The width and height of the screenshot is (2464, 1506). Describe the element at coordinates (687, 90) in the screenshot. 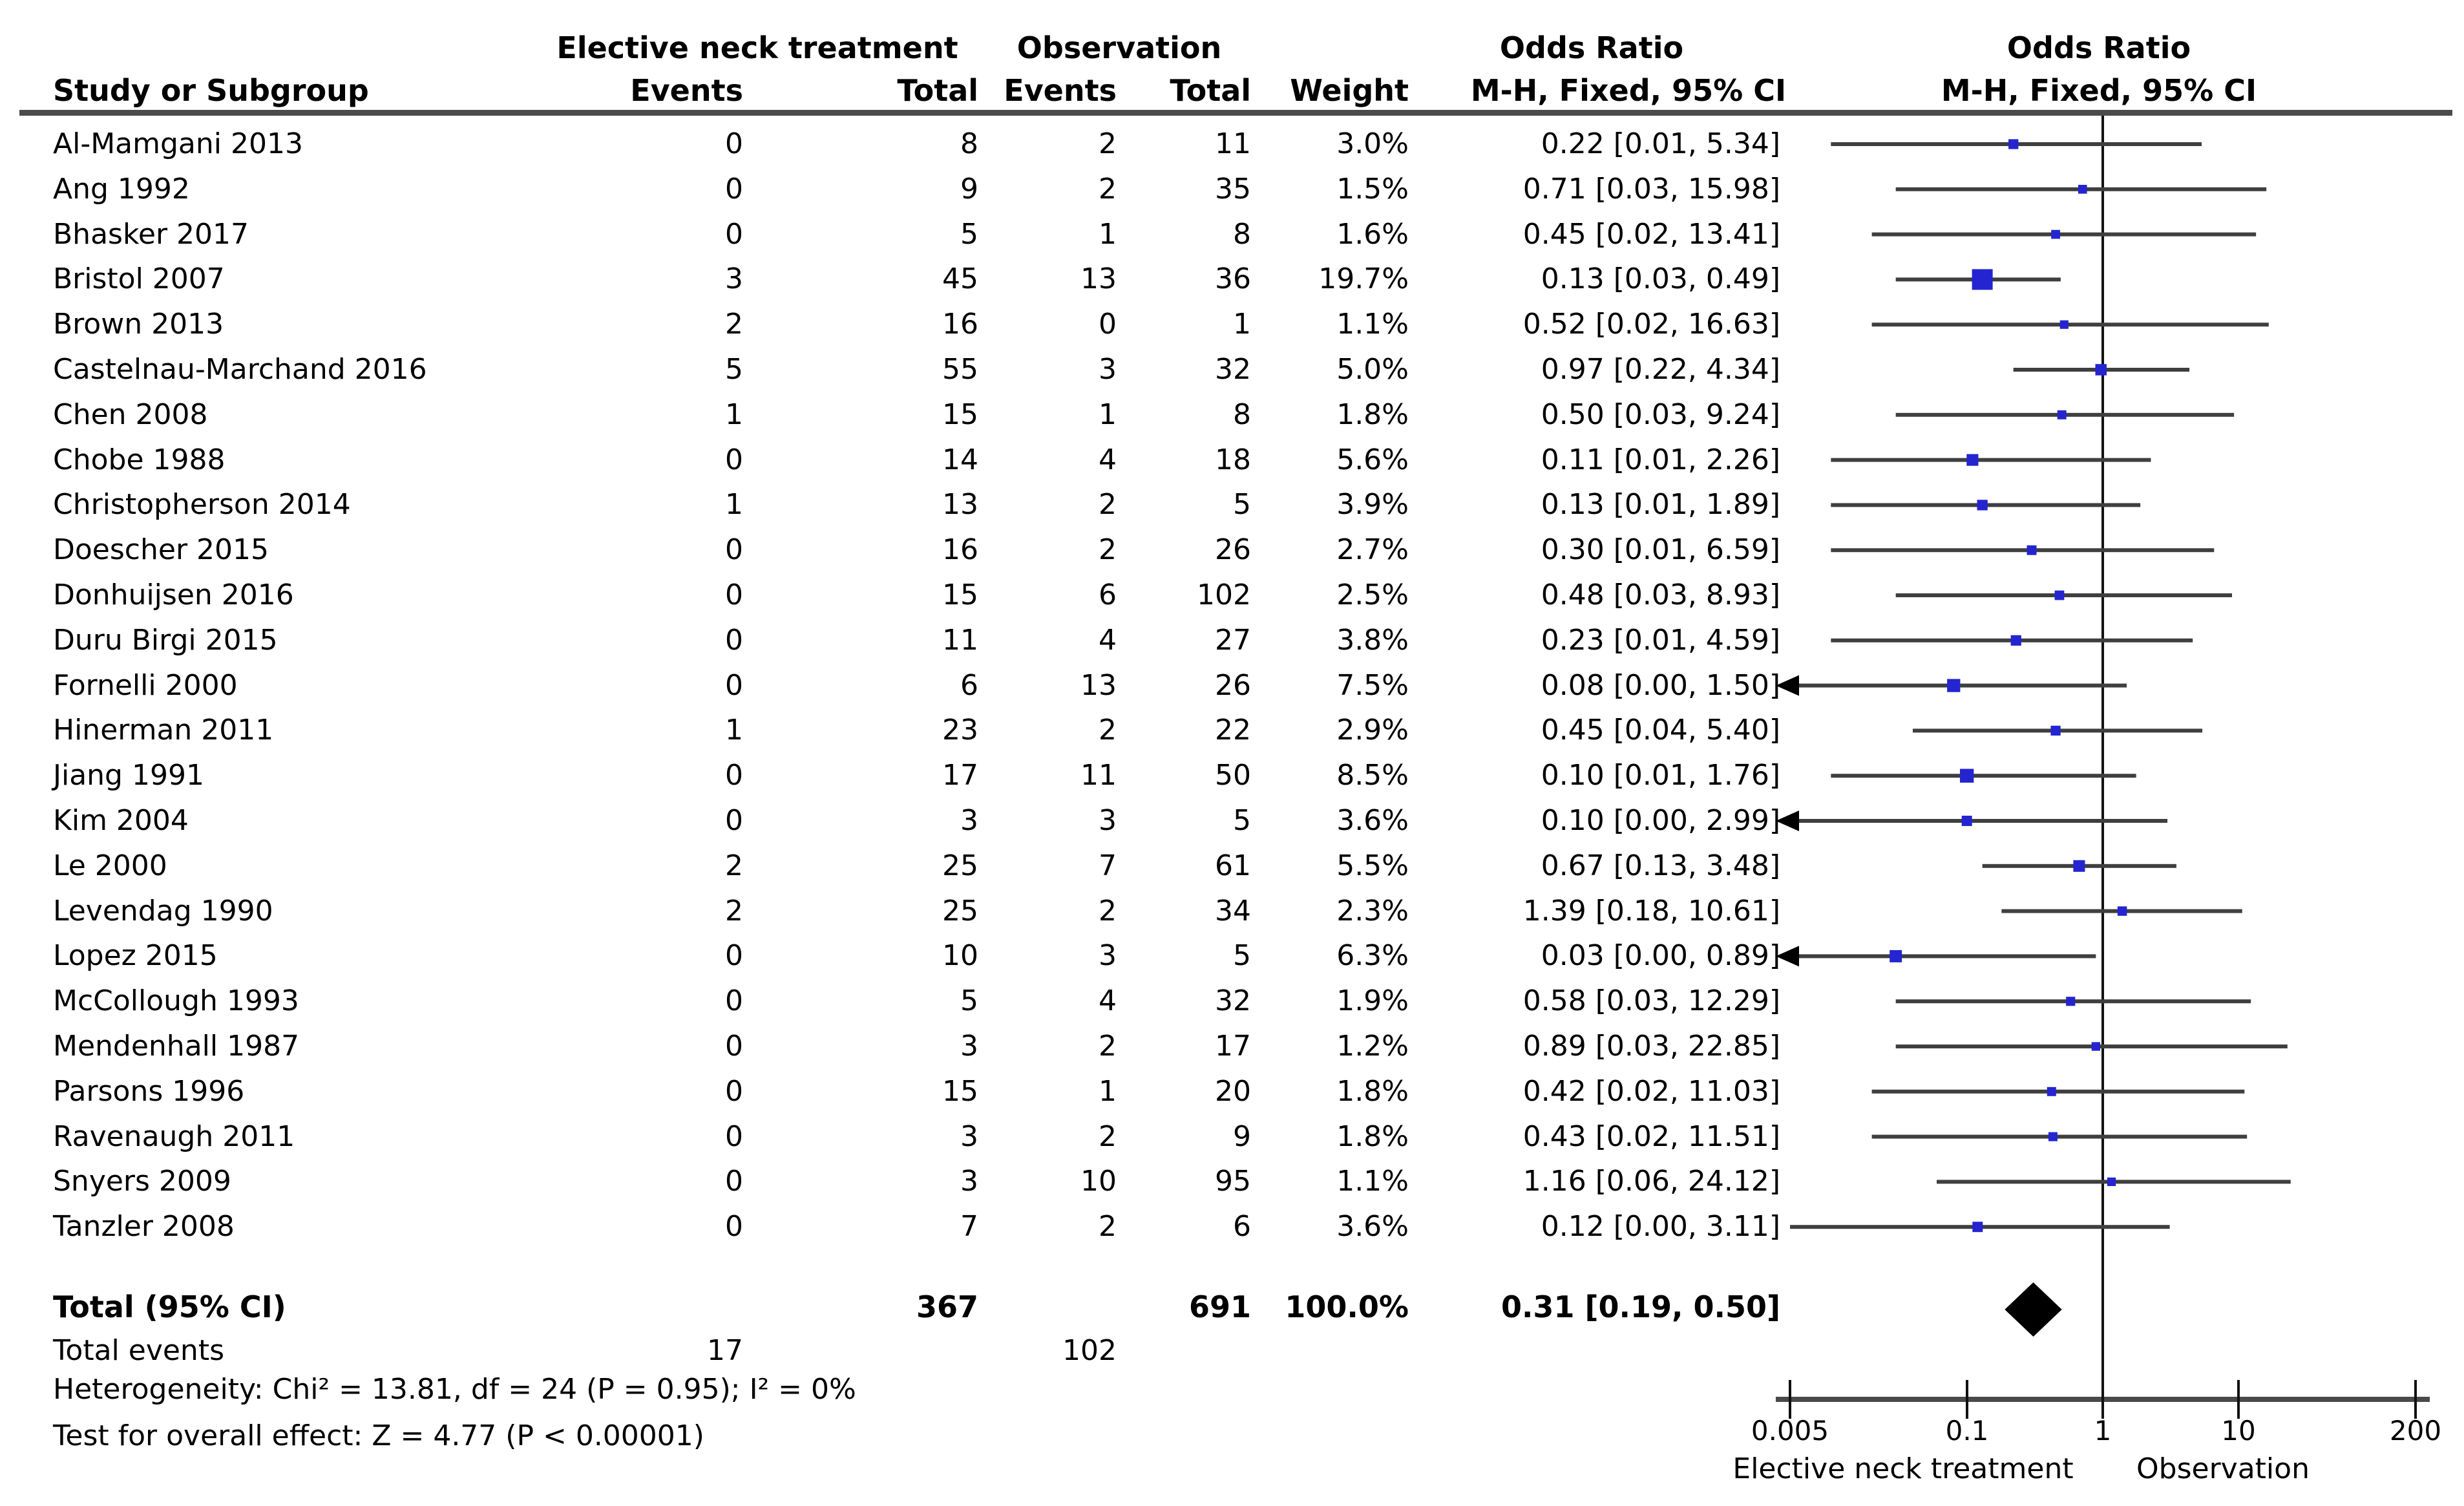

I see `col-header-events-treatment: Events` at that location.